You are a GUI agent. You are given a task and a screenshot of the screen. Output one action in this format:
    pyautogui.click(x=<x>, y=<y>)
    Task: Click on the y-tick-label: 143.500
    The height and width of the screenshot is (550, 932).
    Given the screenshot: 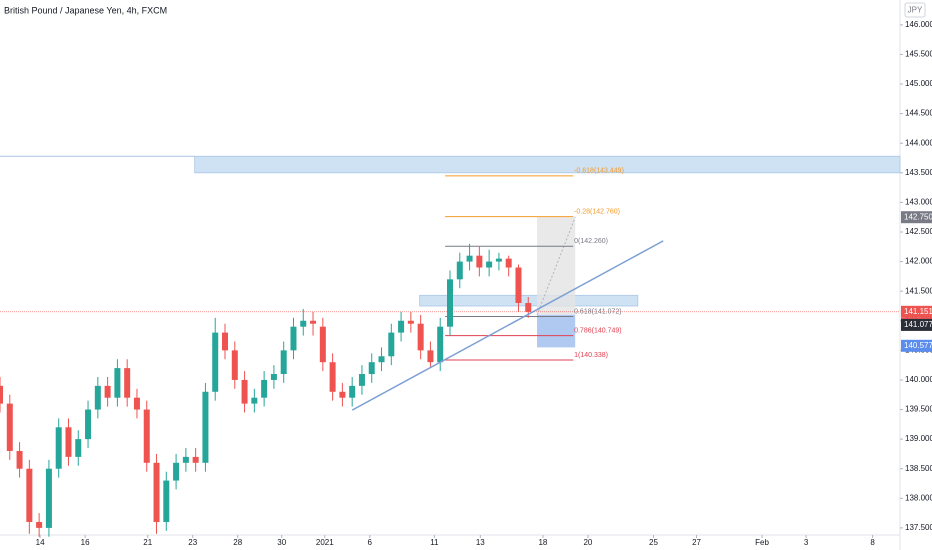 What is the action you would take?
    pyautogui.click(x=918, y=172)
    